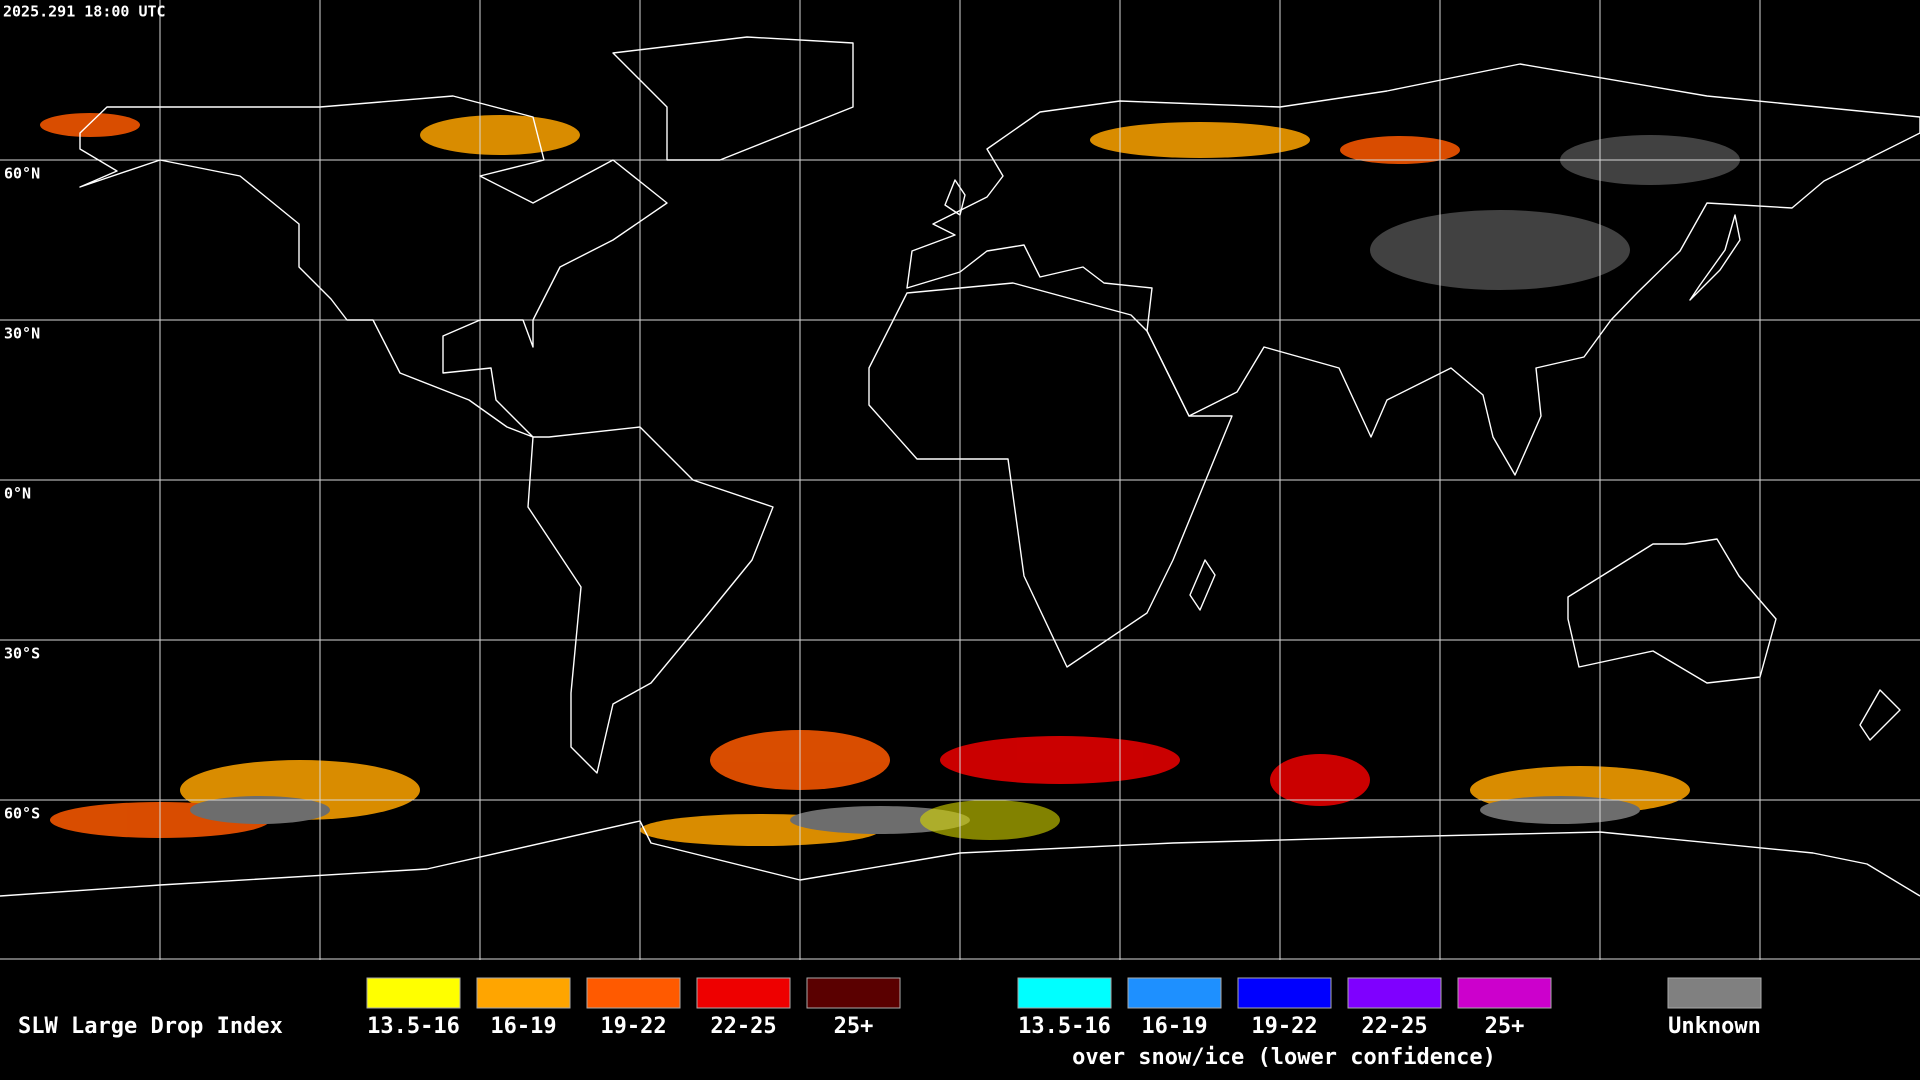 The height and width of the screenshot is (1080, 1920). I want to click on lat-label: 30°N, so click(22, 334).